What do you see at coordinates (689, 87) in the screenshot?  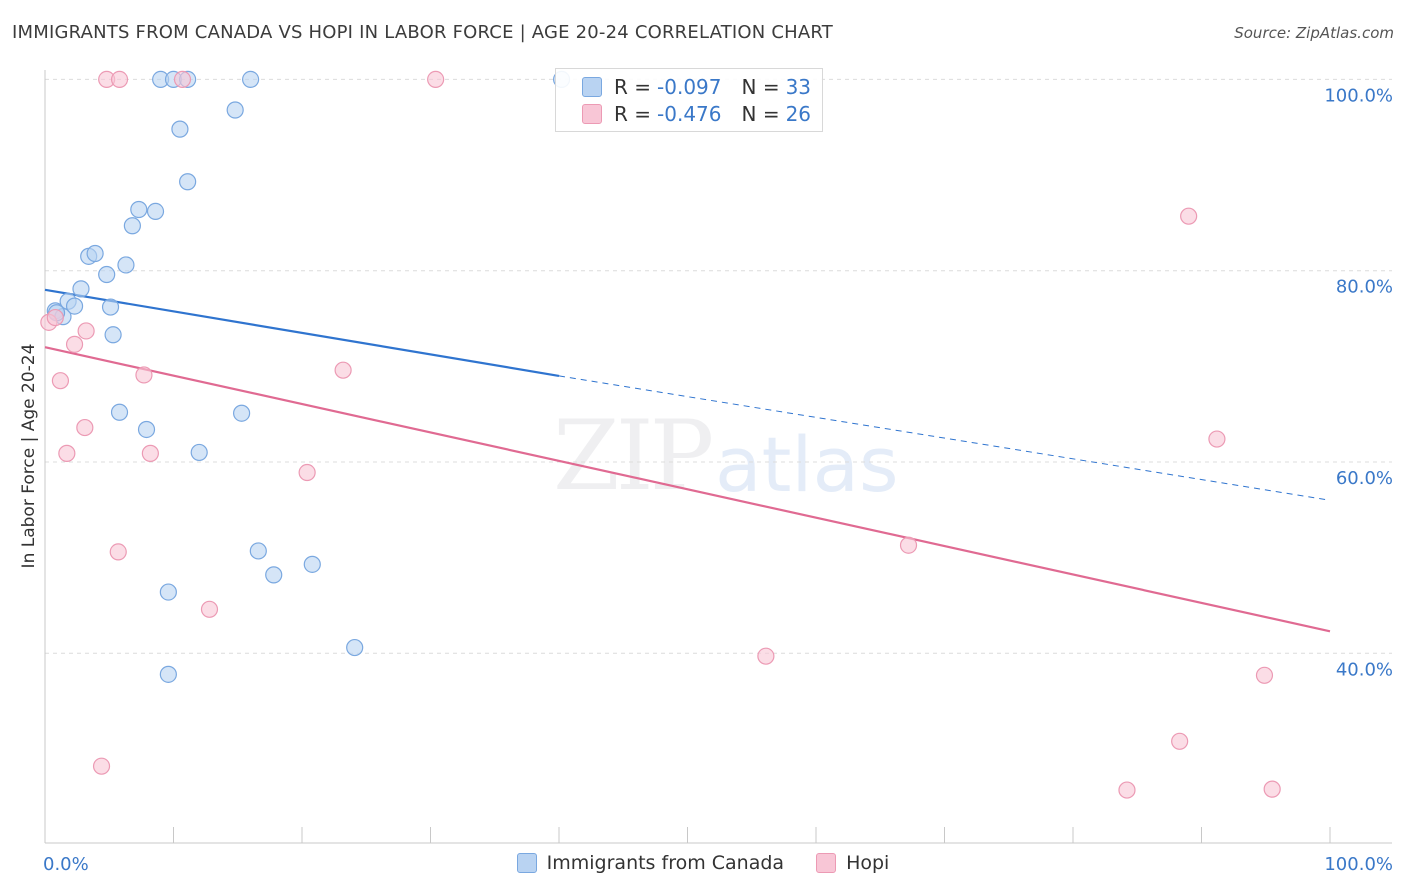 I see `r-value: -0.097` at bounding box center [689, 87].